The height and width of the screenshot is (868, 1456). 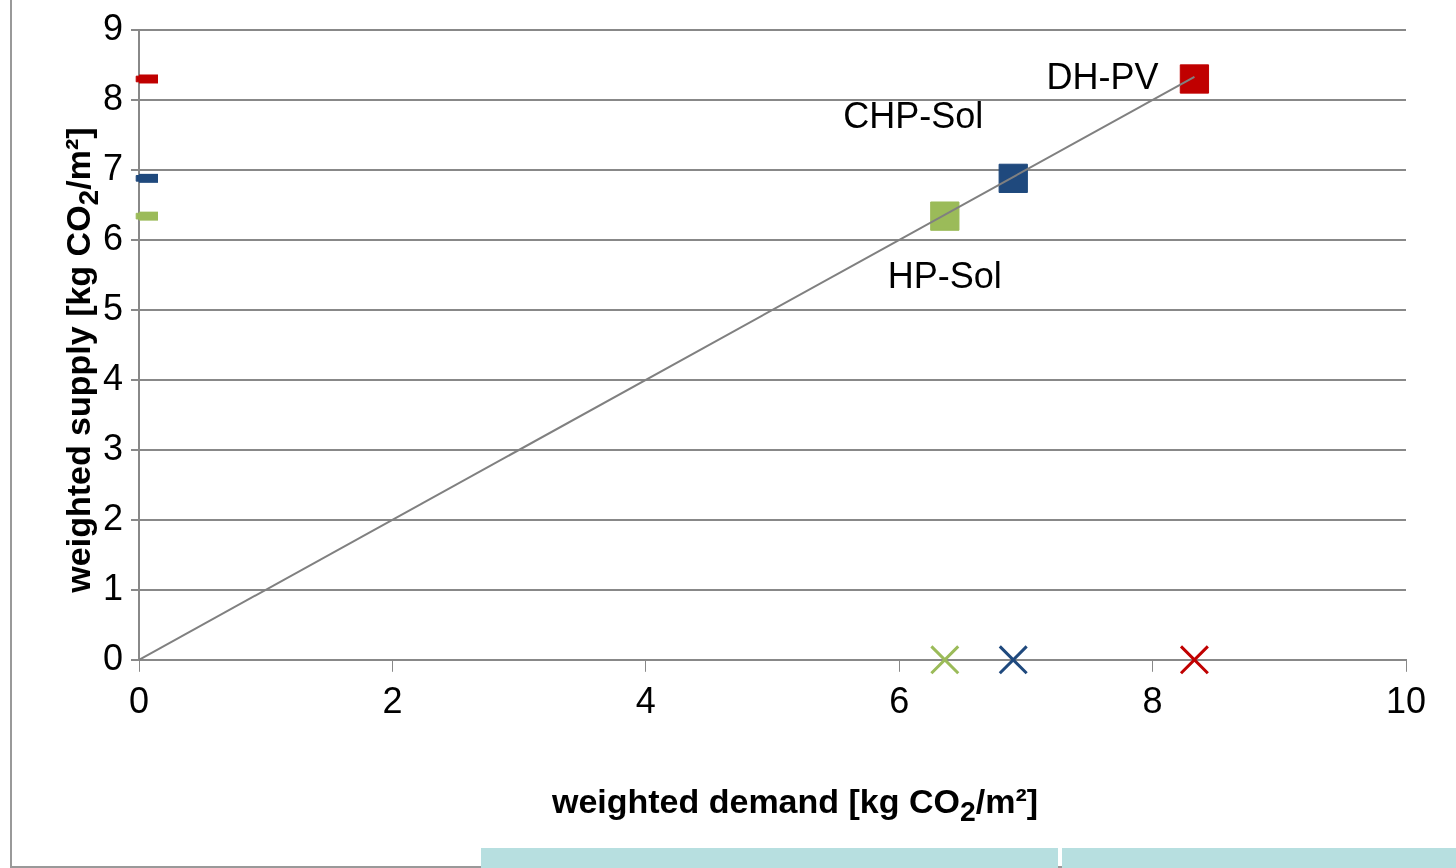 I want to click on y-tick-label: 7, so click(x=113, y=167).